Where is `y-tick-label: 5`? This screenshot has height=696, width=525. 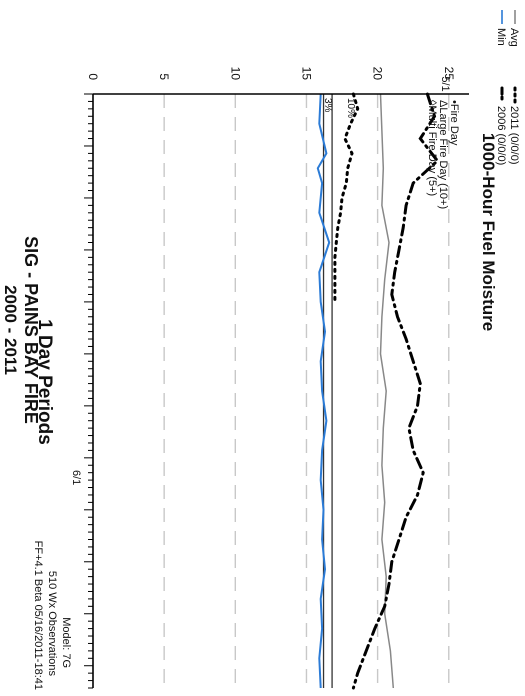
y-tick-label: 5 is located at coordinates (164, 76).